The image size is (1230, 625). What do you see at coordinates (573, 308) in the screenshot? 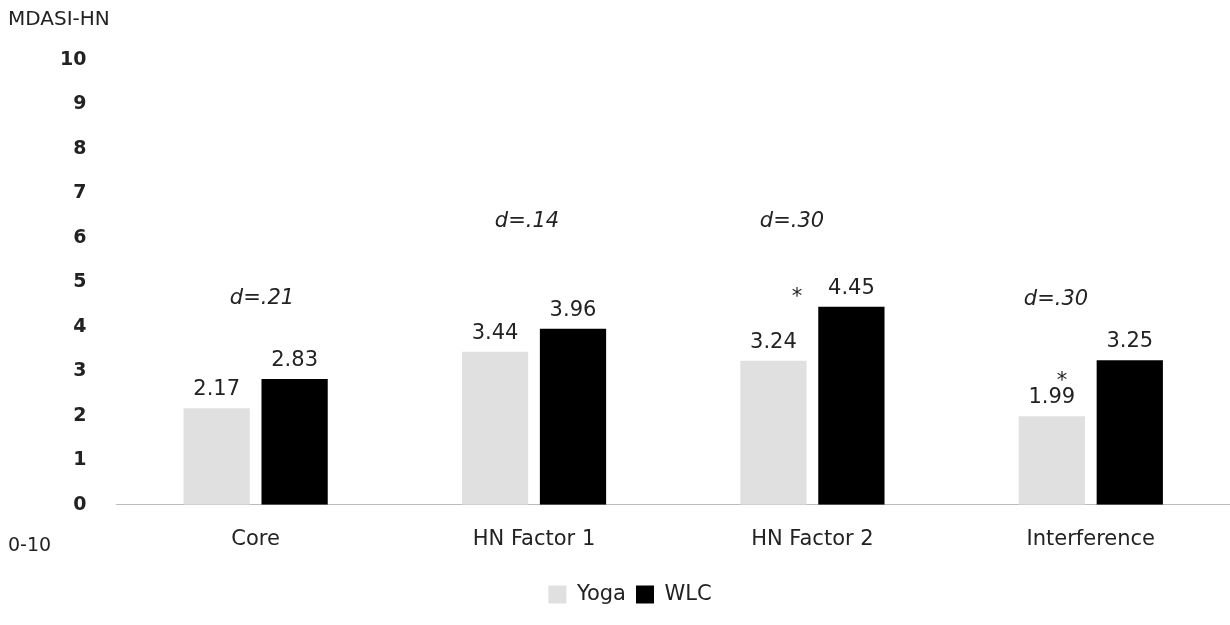
I see `data-label: 3.96` at bounding box center [573, 308].